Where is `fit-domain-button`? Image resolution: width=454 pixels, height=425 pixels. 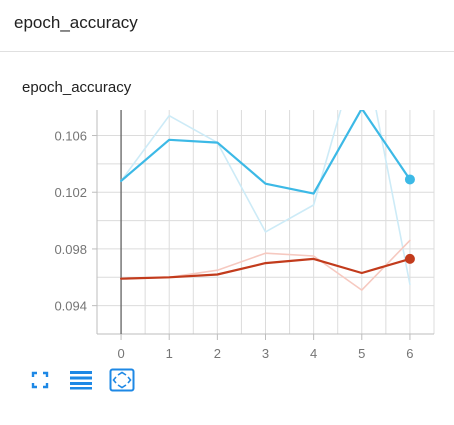
fit-domain-button is located at coordinates (122, 380).